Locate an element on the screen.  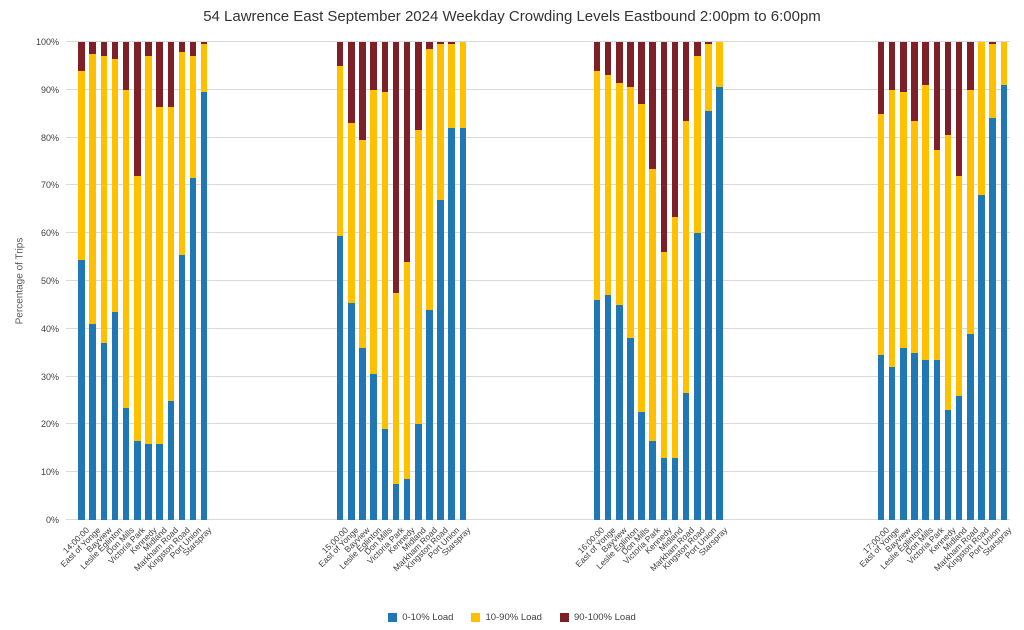
y-tick-30: 30% is located at coordinates (49, 376).